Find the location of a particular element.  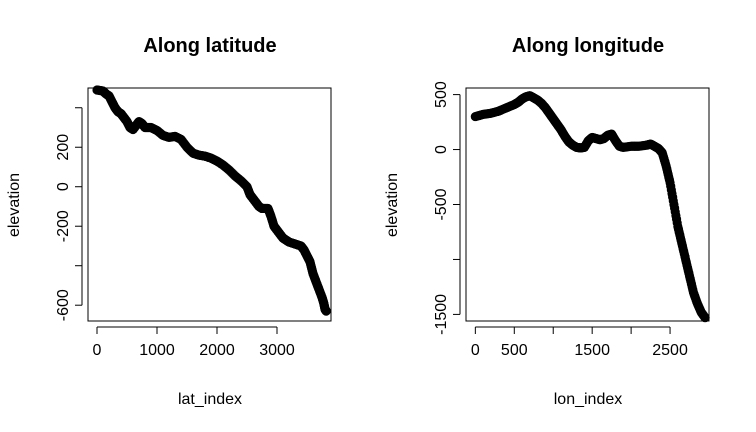

x-axis-label-longitude: lon_index is located at coordinates (588, 399).